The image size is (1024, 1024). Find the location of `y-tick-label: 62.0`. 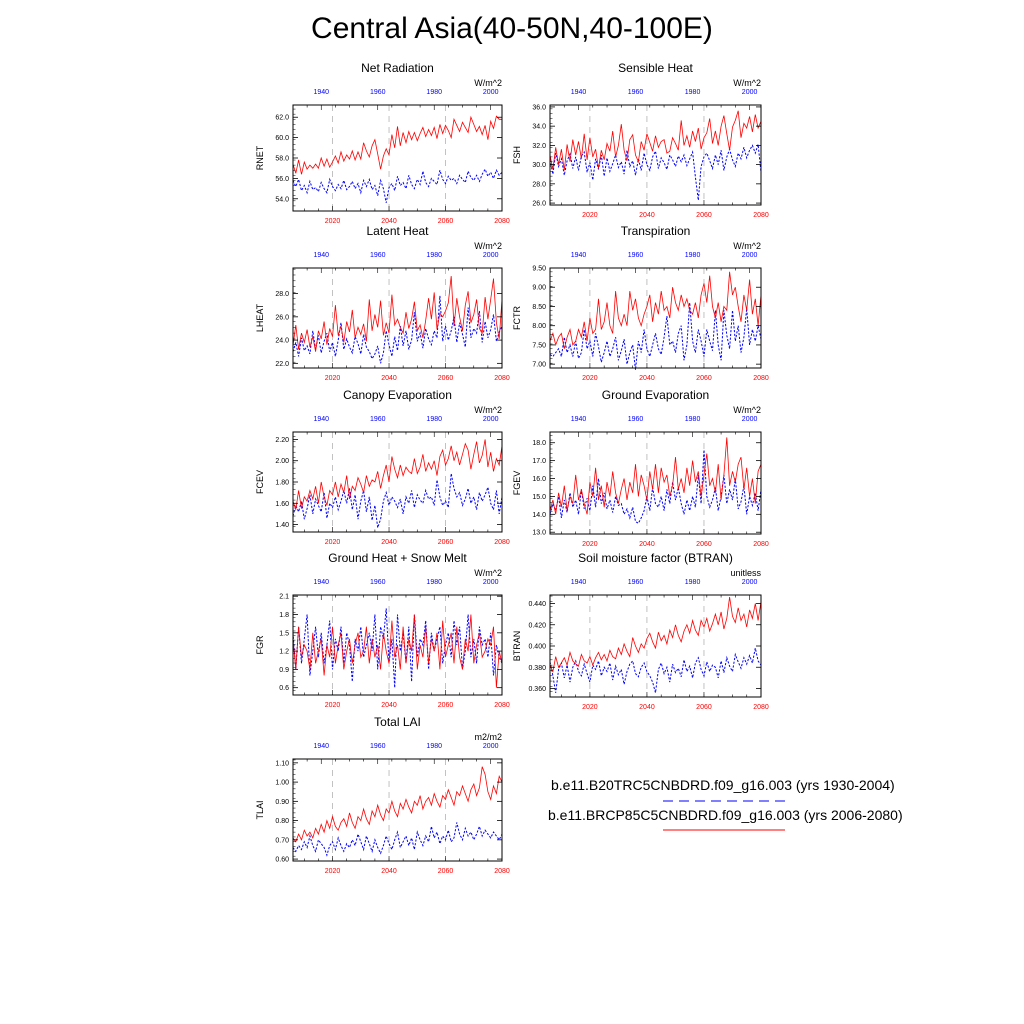

y-tick-label: 62.0 is located at coordinates (282, 118).